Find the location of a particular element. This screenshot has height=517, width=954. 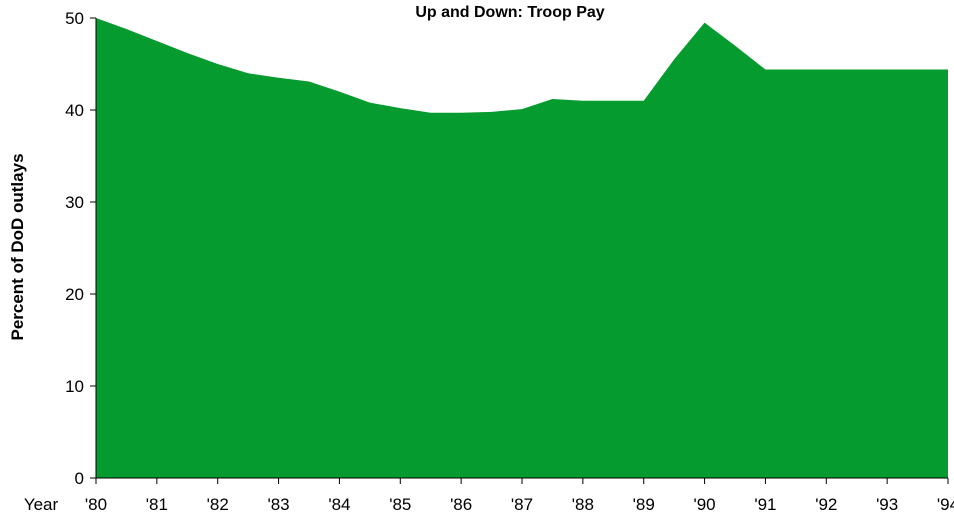

x-tick-label: '94 is located at coordinates (945, 504).